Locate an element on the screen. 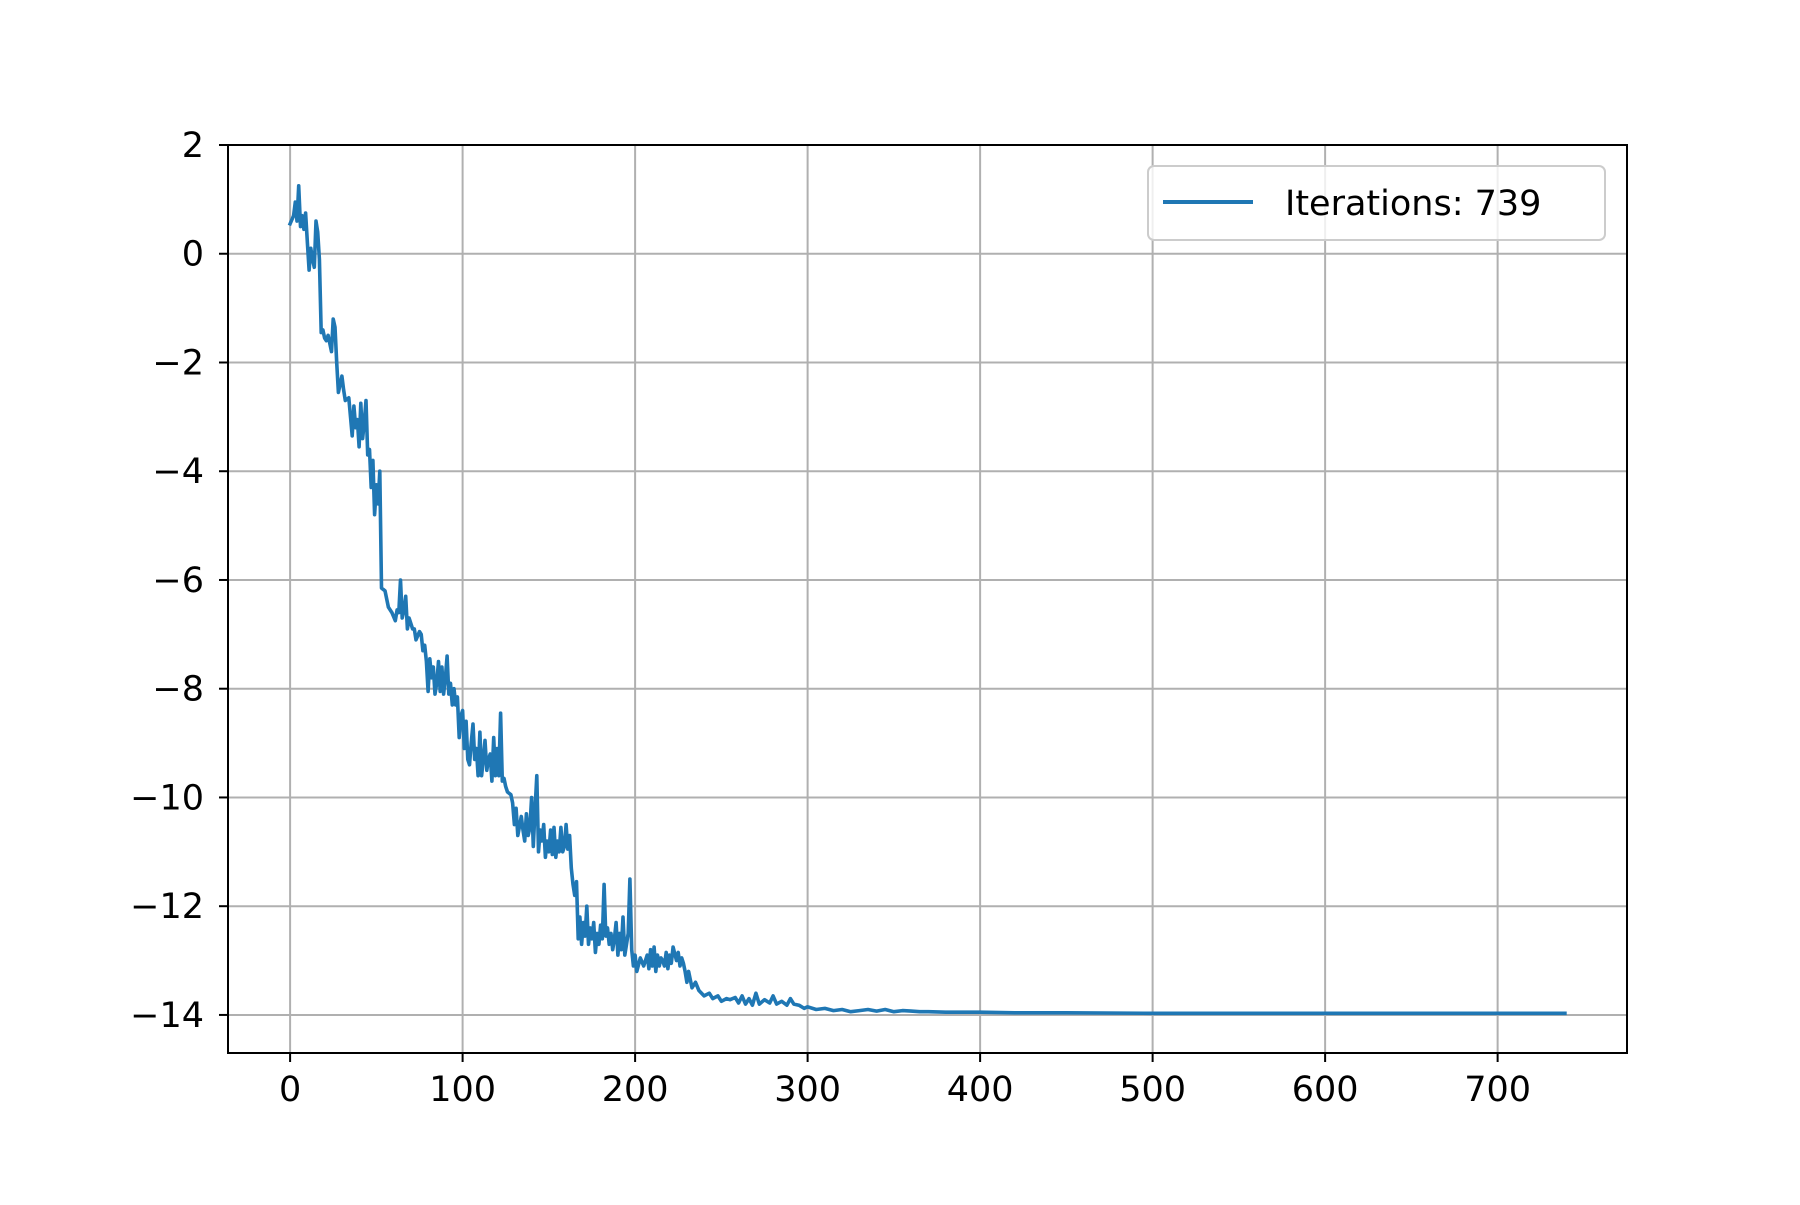  x-tick-label: 700 is located at coordinates (1497, 1090).